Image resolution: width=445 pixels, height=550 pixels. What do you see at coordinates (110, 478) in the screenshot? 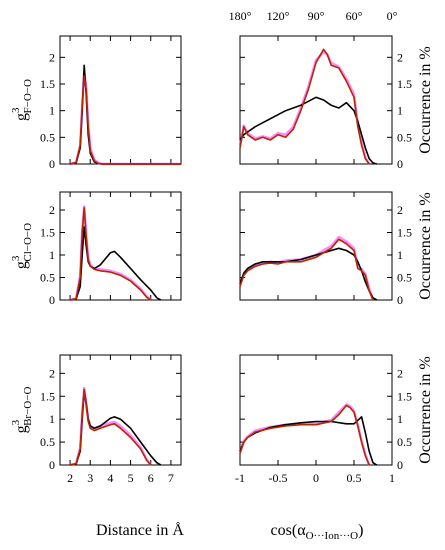
I see `x-tick-label: 4` at bounding box center [110, 478].